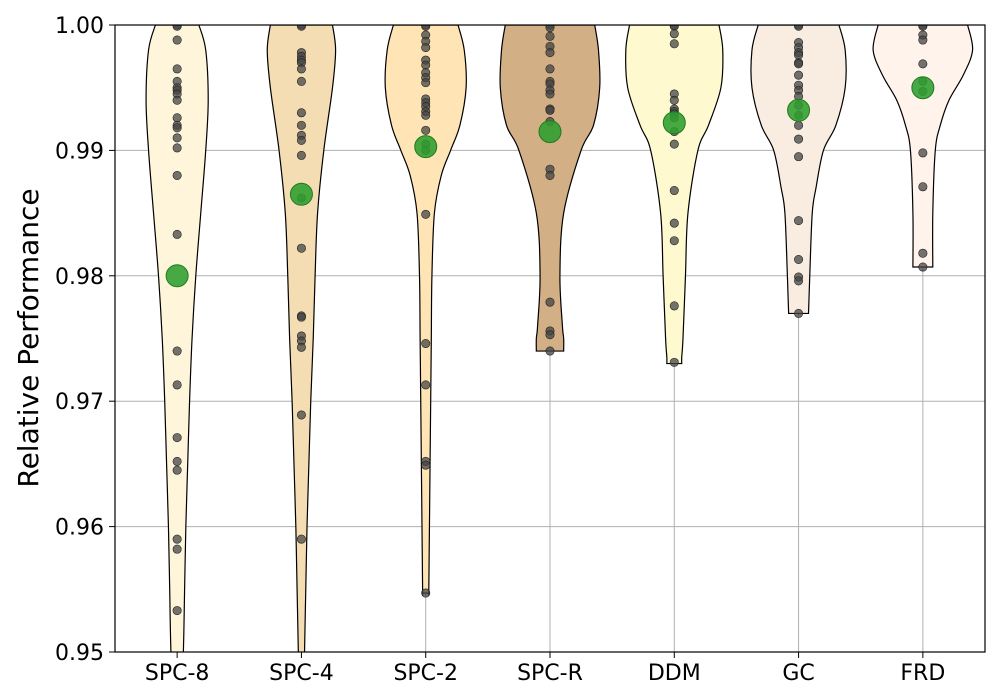 This screenshot has height=700, width=1000. What do you see at coordinates (799, 110) in the screenshot?
I see `mean-marker-gc` at bounding box center [799, 110].